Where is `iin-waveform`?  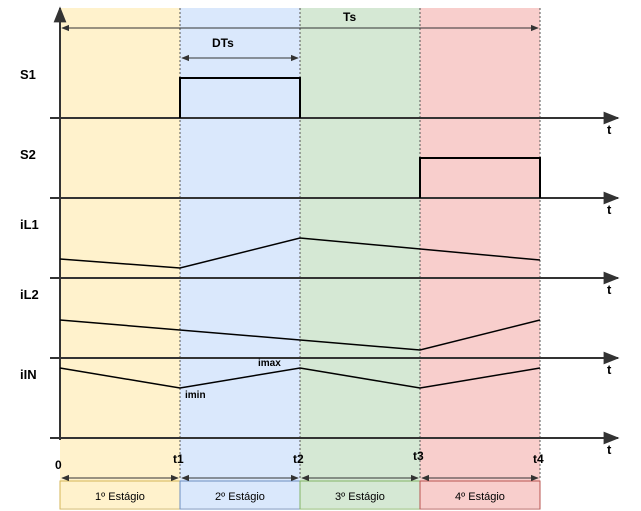
iin-waveform is located at coordinates (300, 378).